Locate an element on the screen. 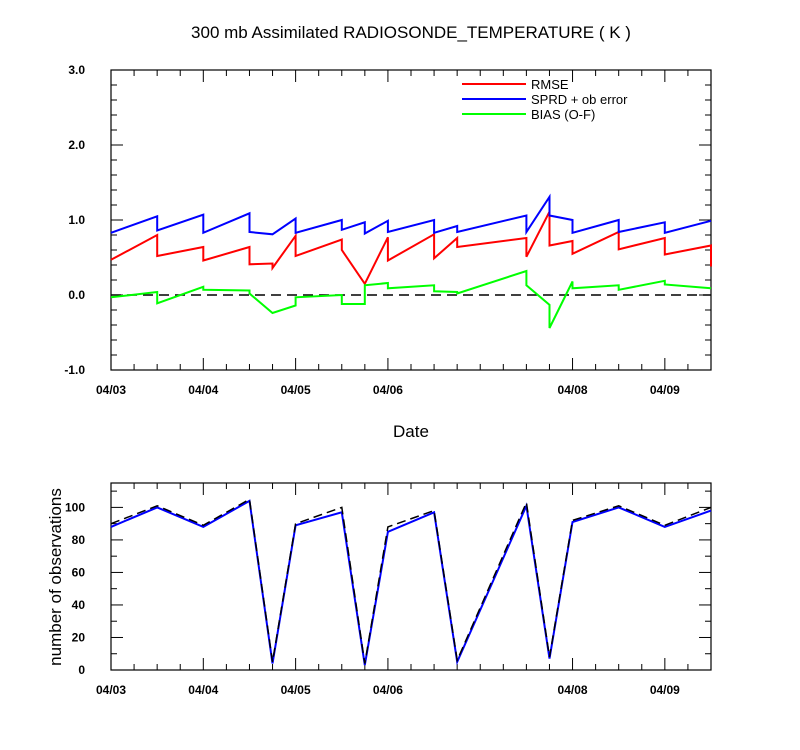 The height and width of the screenshot is (750, 800). legend-label: RMSE is located at coordinates (550, 84).